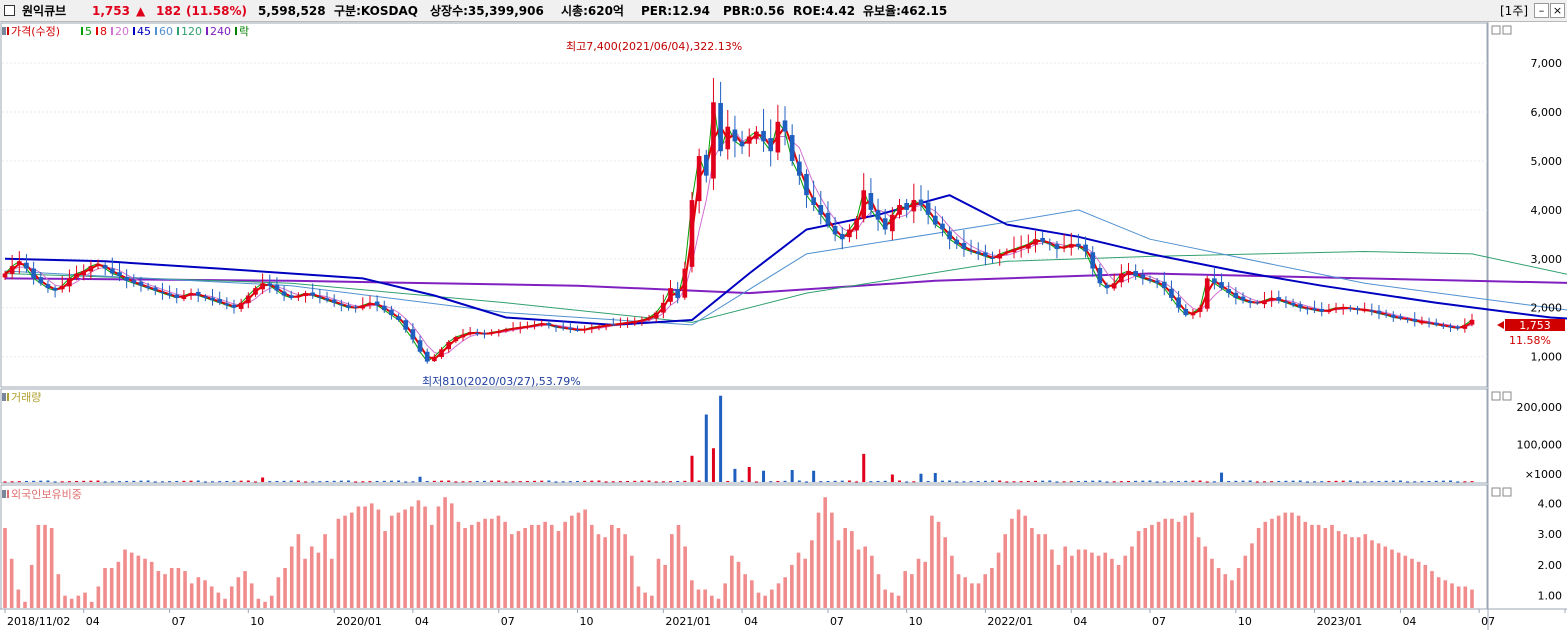 The width and height of the screenshot is (1567, 630). Describe the element at coordinates (9, 10) in the screenshot. I see `select-checkbox` at that location.